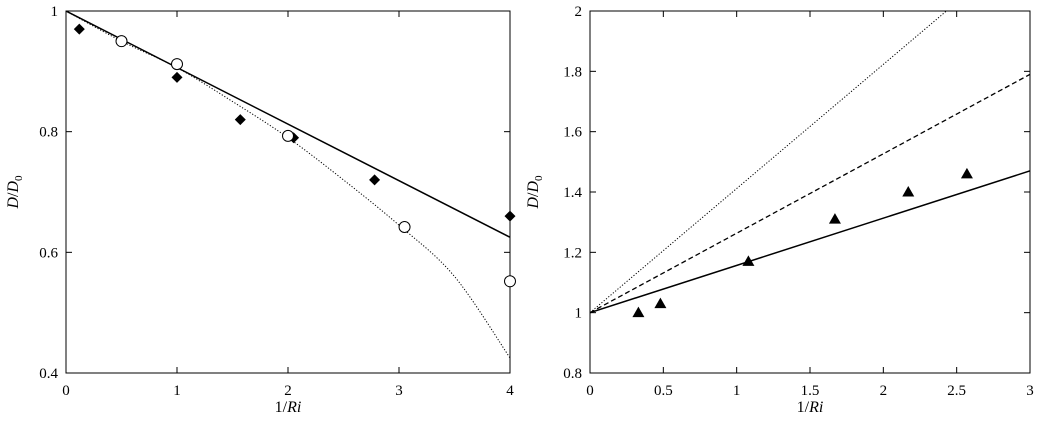 Image resolution: width=1038 pixels, height=431 pixels. Describe the element at coordinates (810, 242) in the screenshot. I see `solid-fit-line` at that location.